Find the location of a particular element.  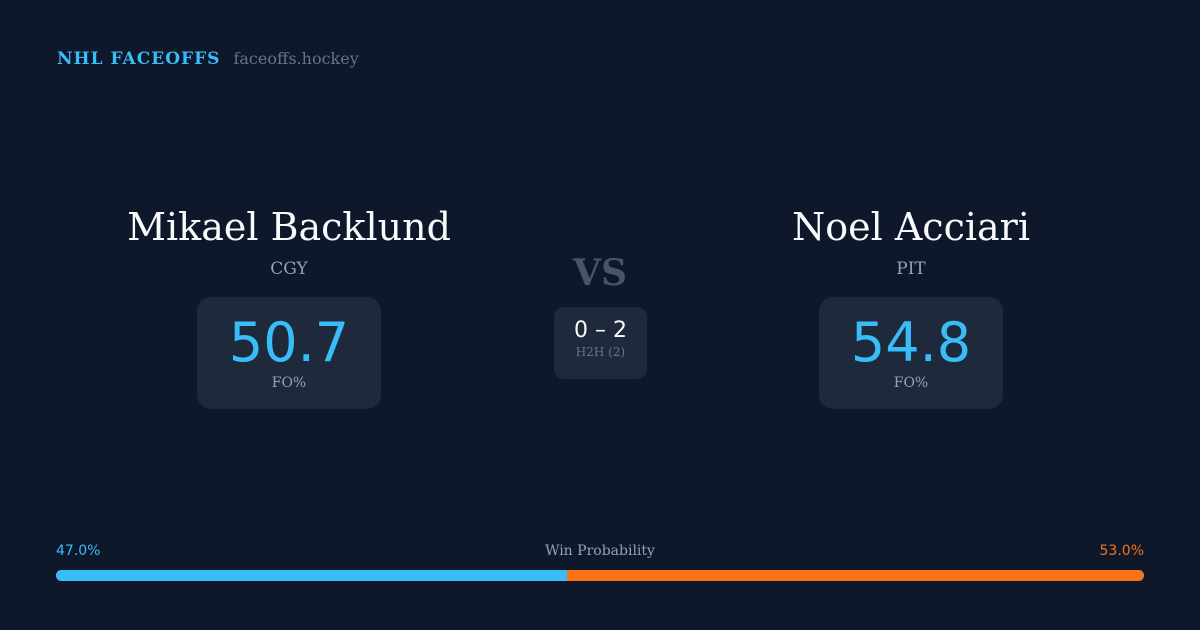

right-probability: 53.0% is located at coordinates (1121, 551).